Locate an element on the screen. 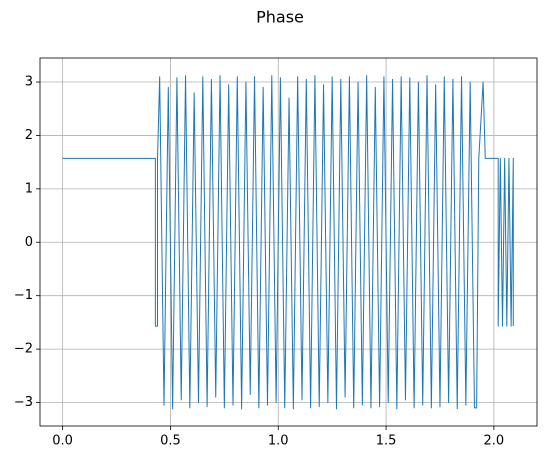 Image resolution: width=546 pixels, height=461 pixels. y-tick-label: 0 is located at coordinates (29, 242).